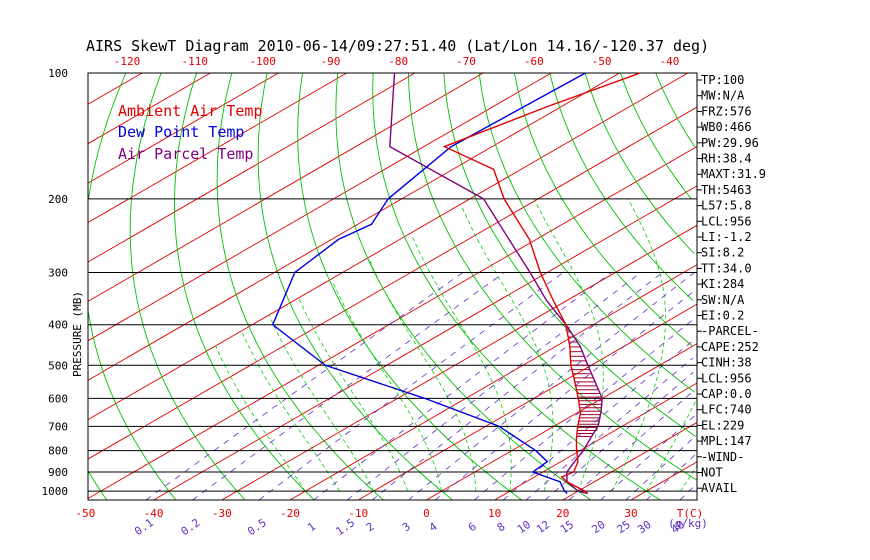  What do you see at coordinates (127, 61) in the screenshot?
I see `top-temp-tick-label: -120` at bounding box center [127, 61].